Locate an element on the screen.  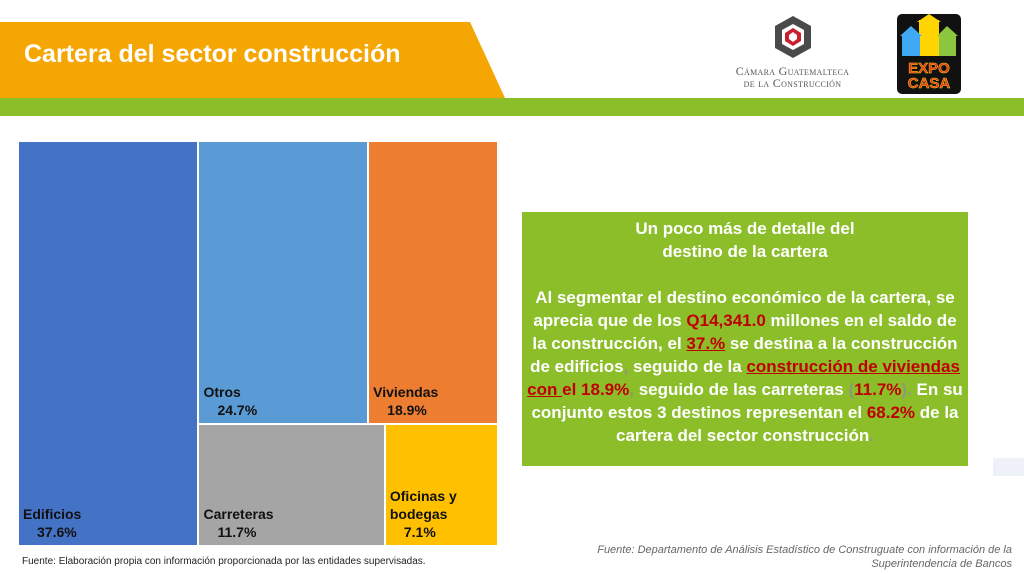
treemap-cell-oficinas-y-bodegas: Oficinas y bodegas 7.1% is located at coordinates (441, 484).